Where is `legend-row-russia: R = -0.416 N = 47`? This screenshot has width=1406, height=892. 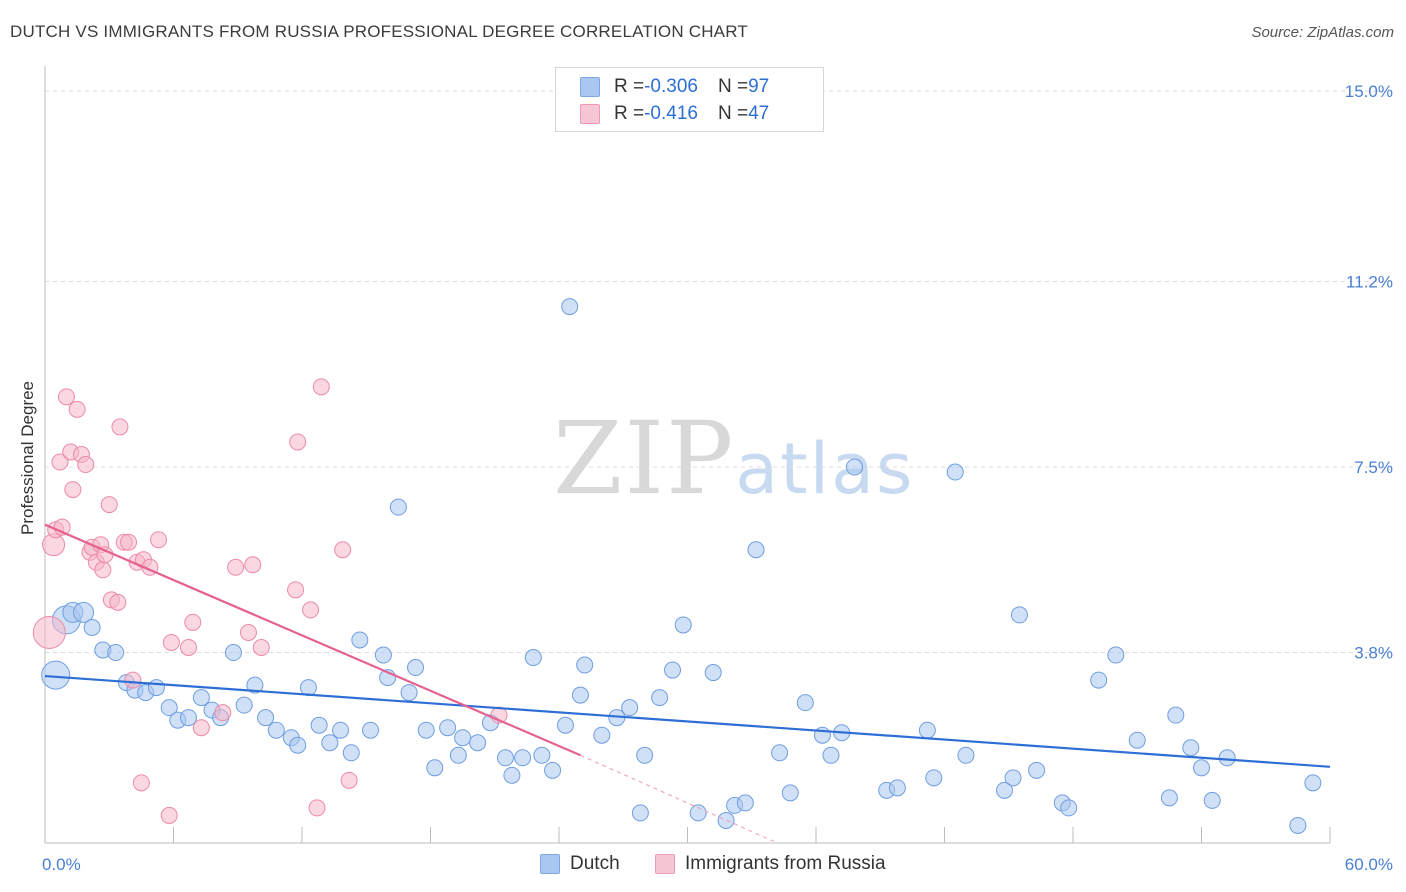
legend-row-russia: R = -0.416 N = 47 is located at coordinates (674, 114).